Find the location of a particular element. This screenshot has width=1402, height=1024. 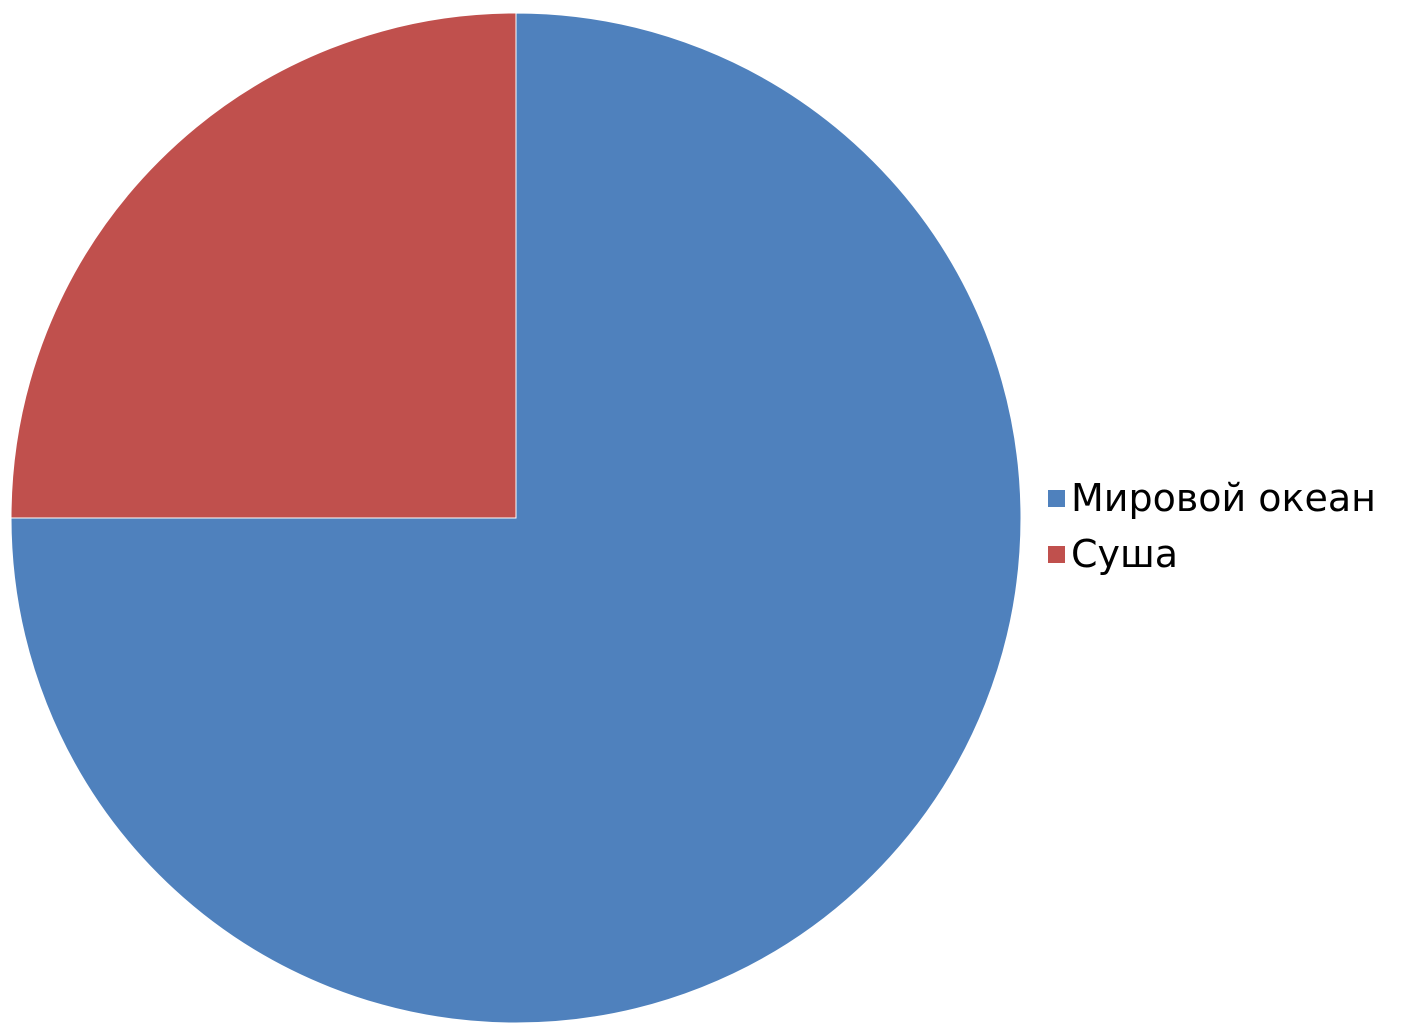

legend-label-ocean: Мировой океан is located at coordinates (1223, 498).